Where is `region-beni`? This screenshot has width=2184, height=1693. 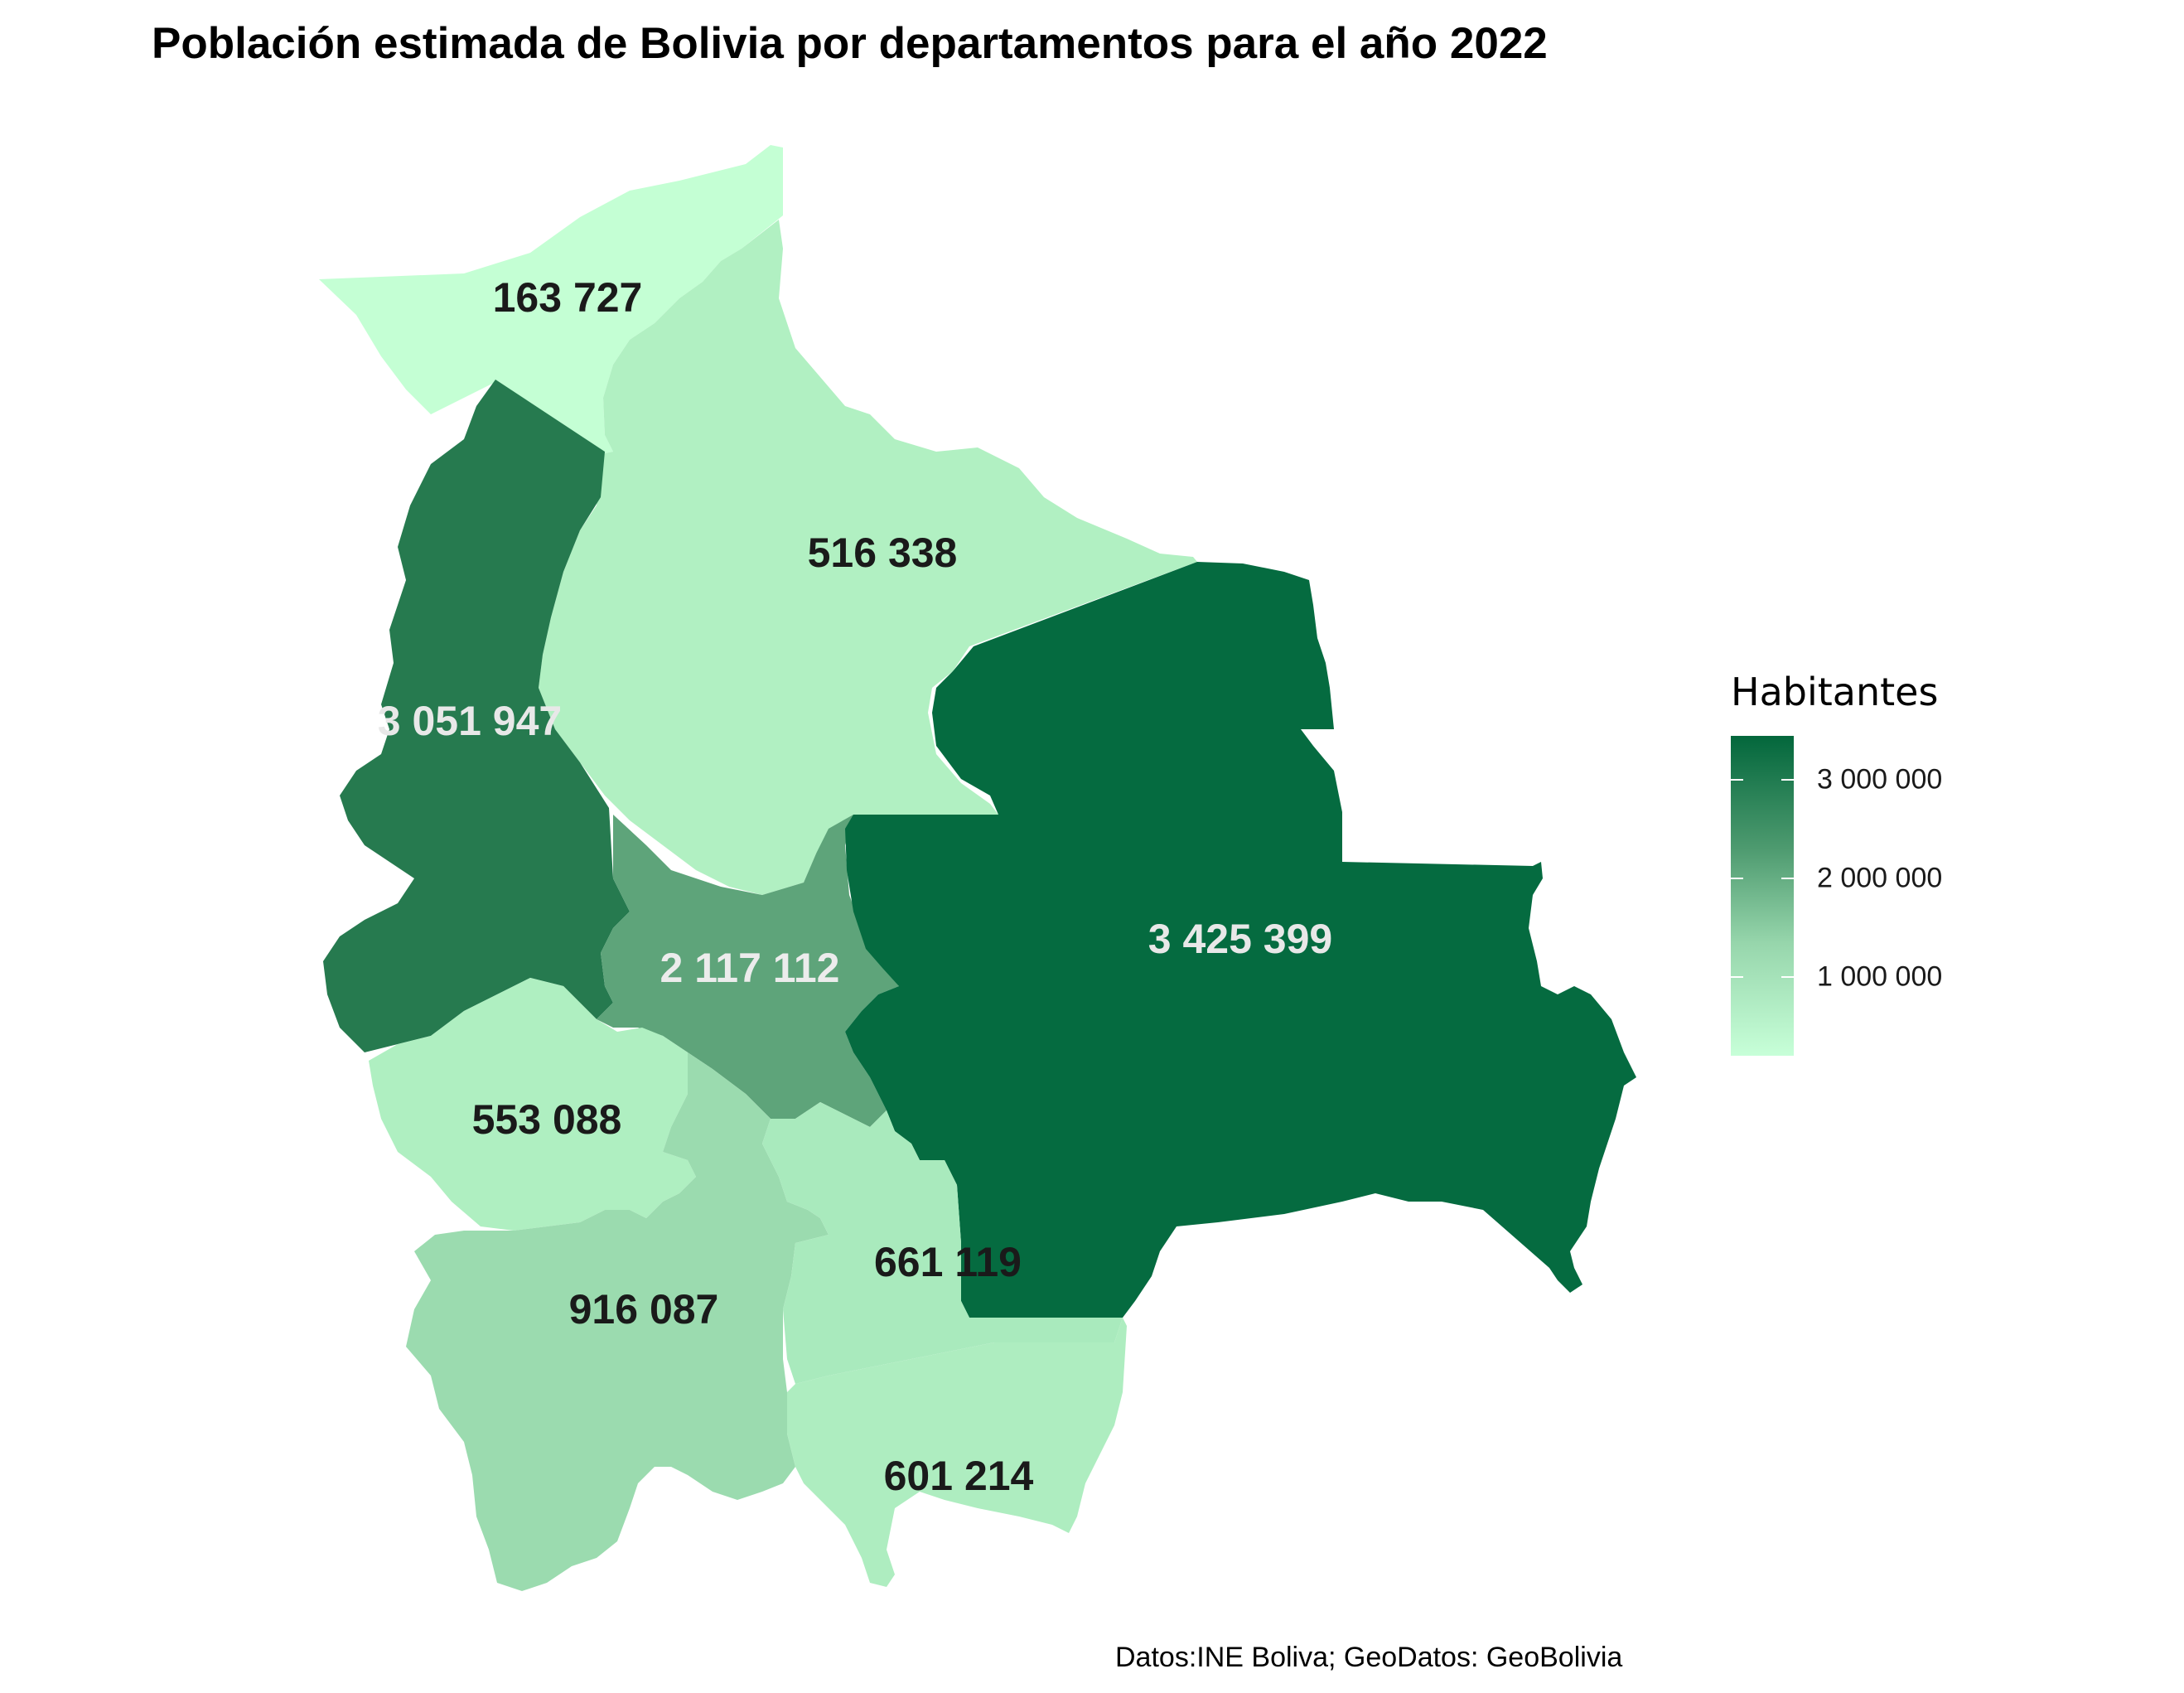 region-beni is located at coordinates (868, 558).